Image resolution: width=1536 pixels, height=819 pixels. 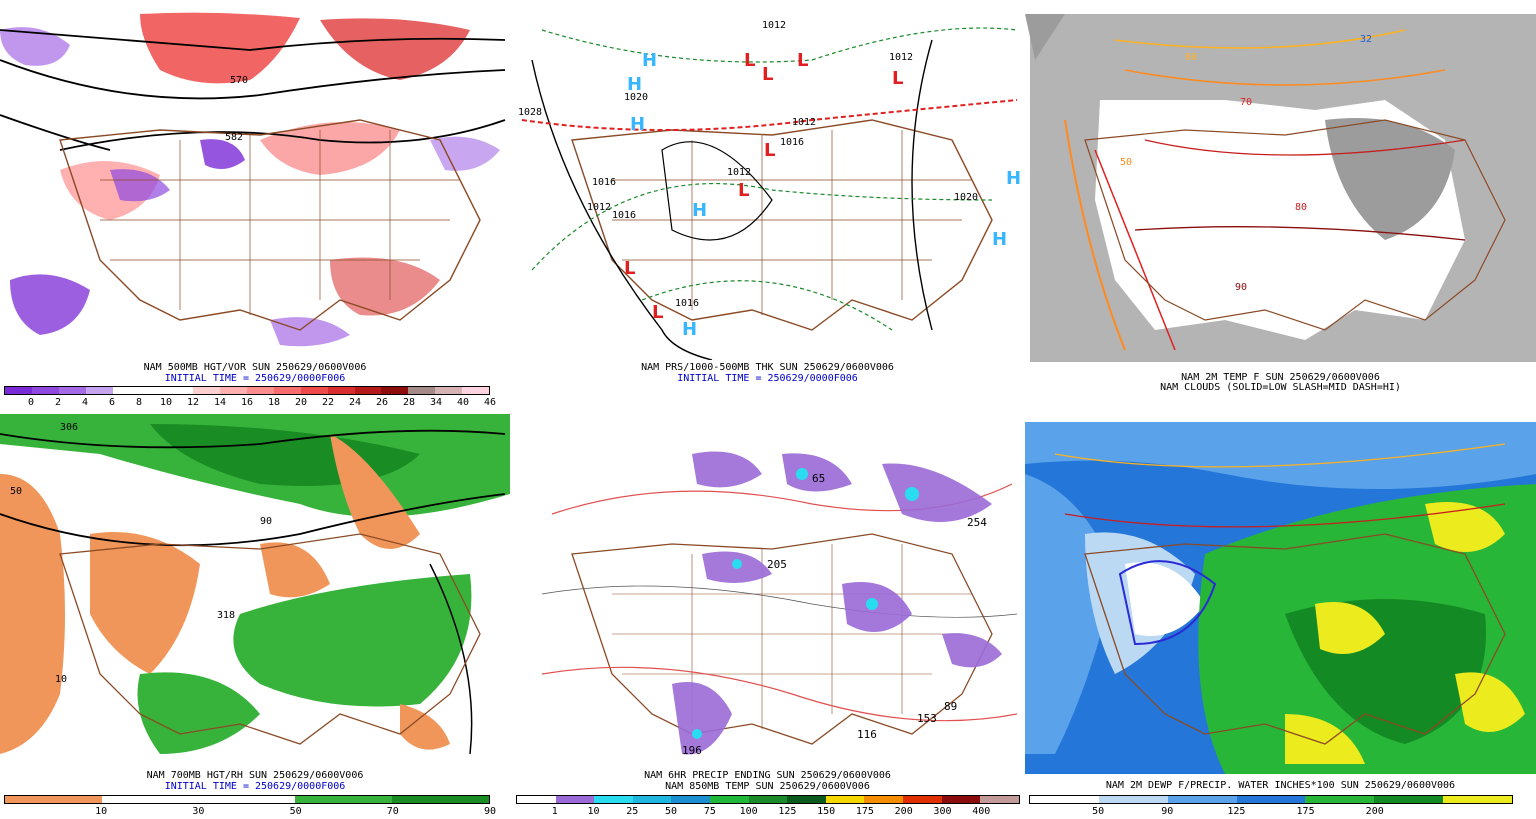 I want to click on colorbar-tick-label: 20, so click(x=301, y=402).